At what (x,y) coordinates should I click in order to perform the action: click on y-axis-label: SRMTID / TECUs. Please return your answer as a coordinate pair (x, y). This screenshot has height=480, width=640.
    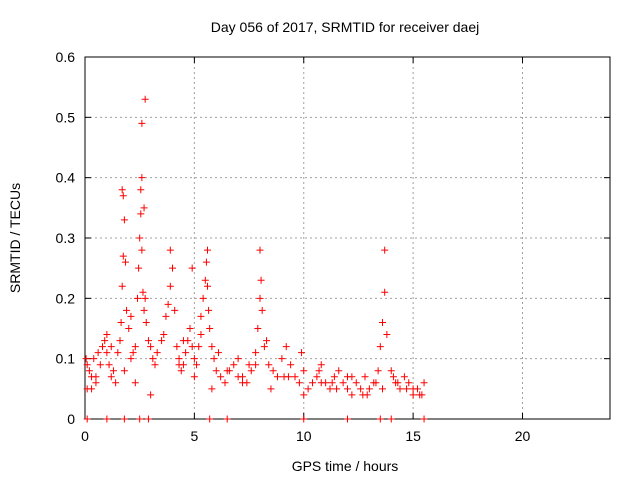
    Looking at the image, I should click on (15, 238).